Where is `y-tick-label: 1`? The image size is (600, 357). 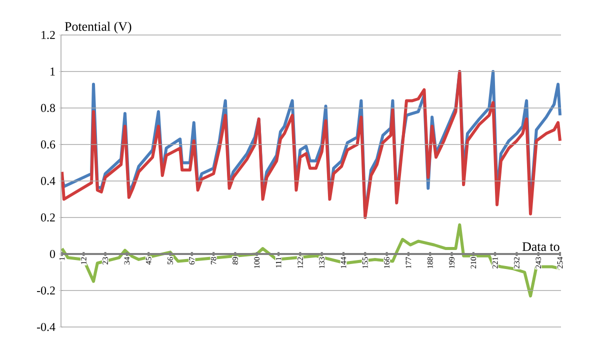
y-tick-label: 1 is located at coordinates (52, 72).